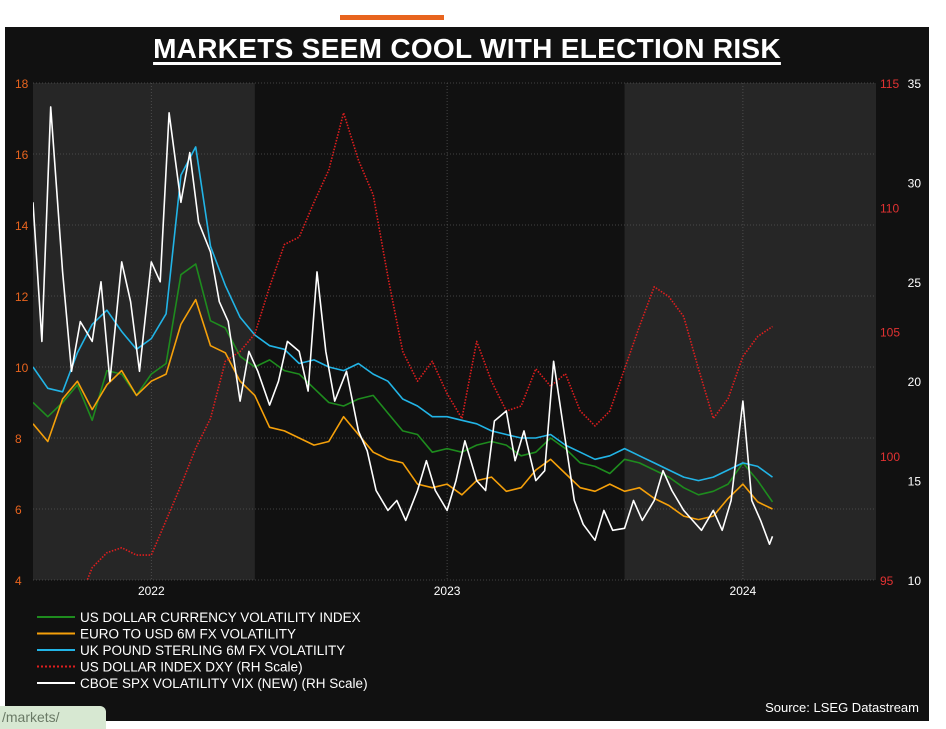  Describe the element at coordinates (467, 48) in the screenshot. I see `chart-title: MARKETS SEEM COOL WITH ELECTION RISK` at that location.